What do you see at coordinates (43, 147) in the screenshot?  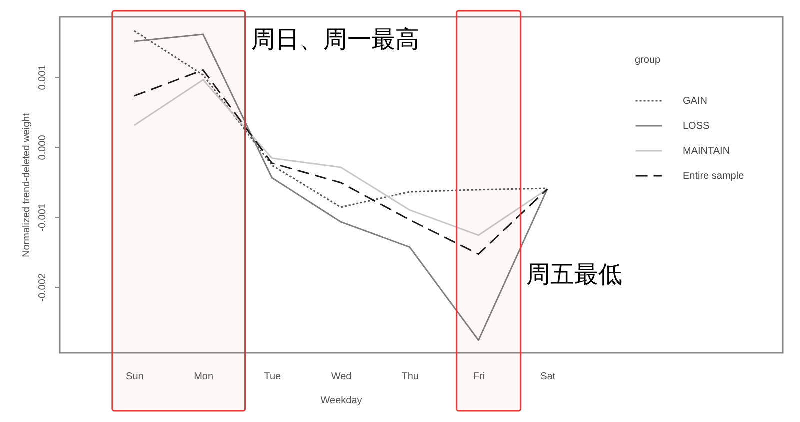 I see `y-tick-label: 0.000` at bounding box center [43, 147].